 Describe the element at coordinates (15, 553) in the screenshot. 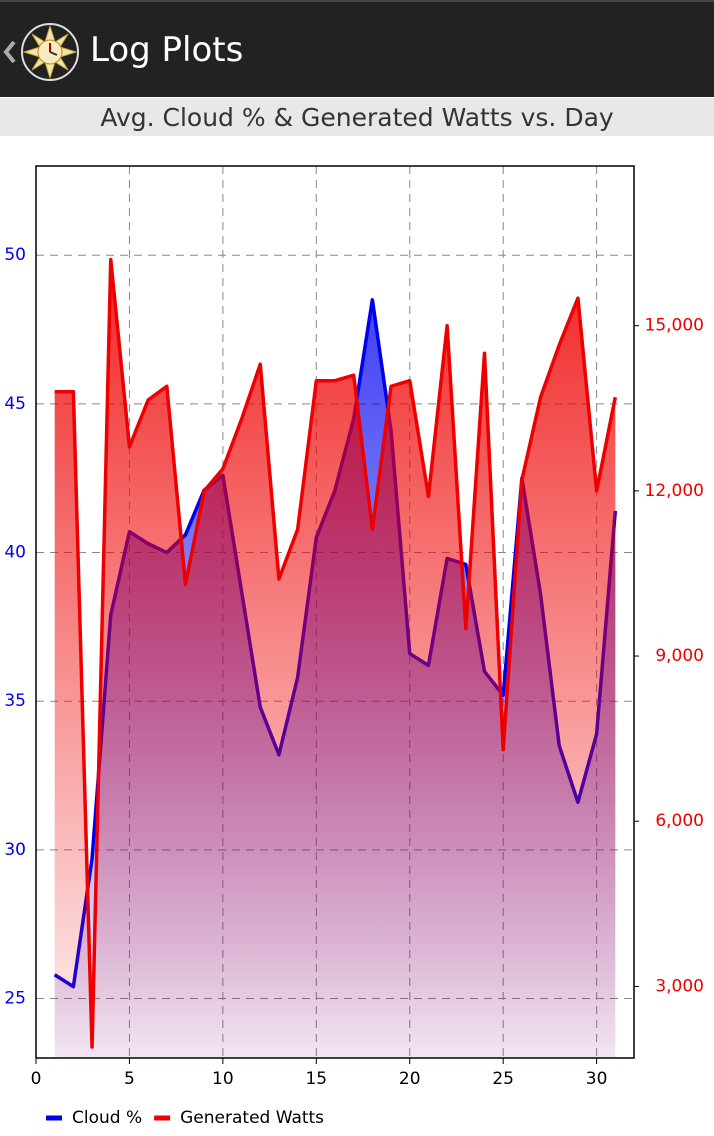

I see `y-tick-label: 40` at that location.